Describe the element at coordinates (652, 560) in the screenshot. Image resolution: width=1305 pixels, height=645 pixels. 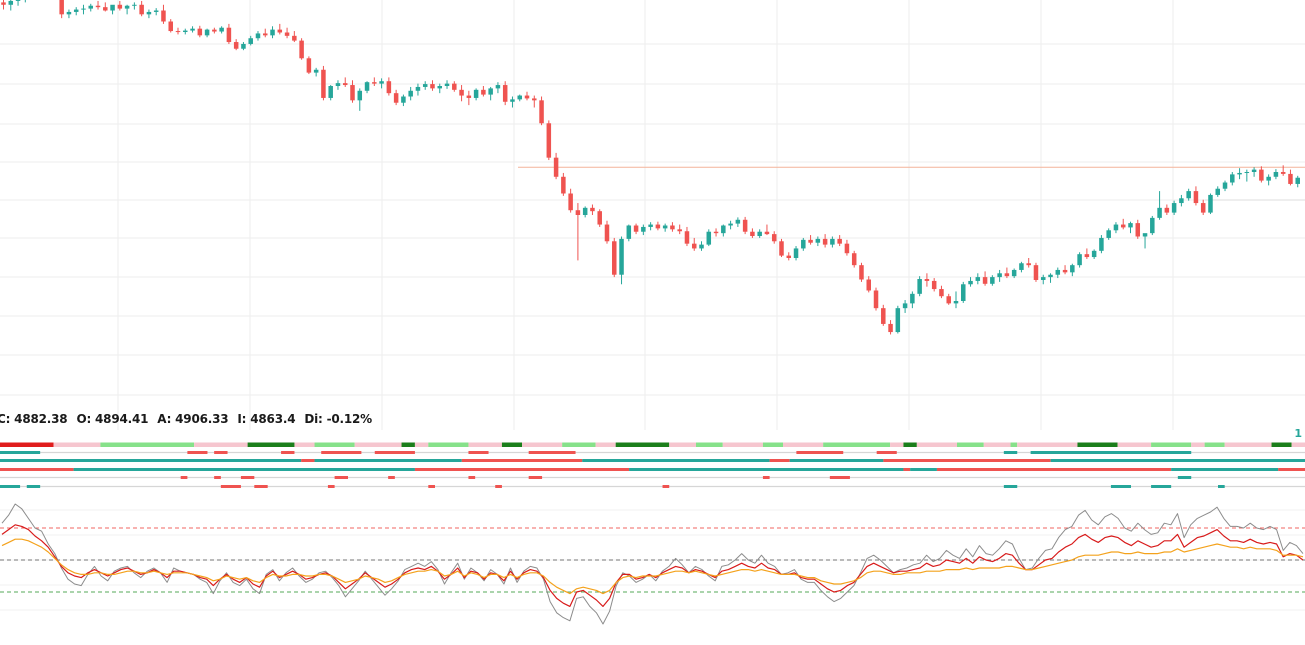
I see `oscillator-levels` at that location.